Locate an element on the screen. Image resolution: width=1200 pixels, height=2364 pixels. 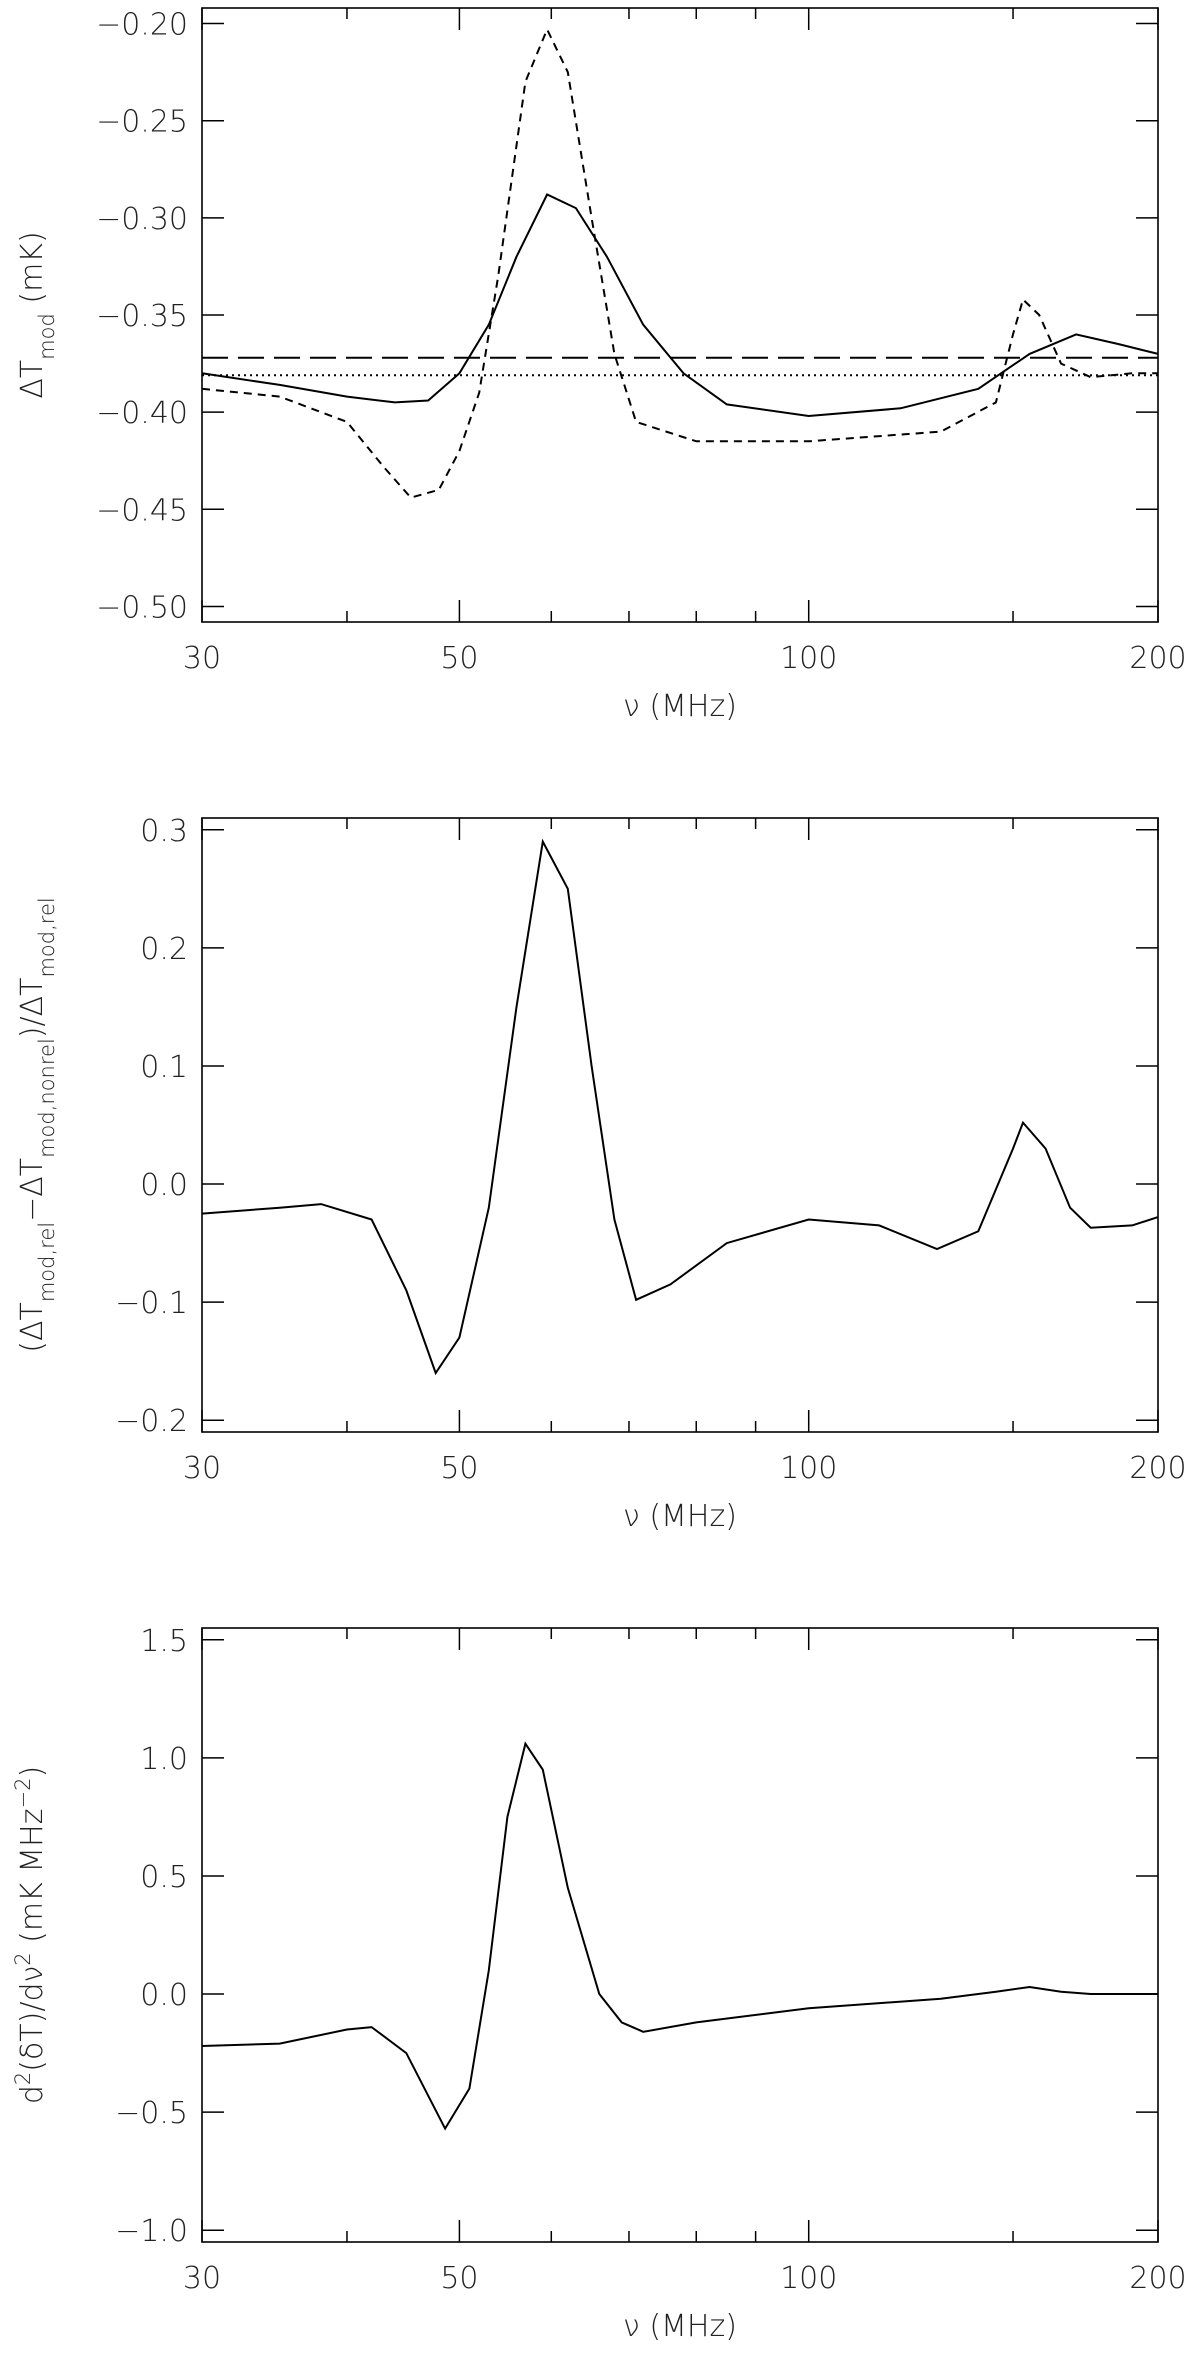
y-tick-label: −0.35 is located at coordinates (142, 316).